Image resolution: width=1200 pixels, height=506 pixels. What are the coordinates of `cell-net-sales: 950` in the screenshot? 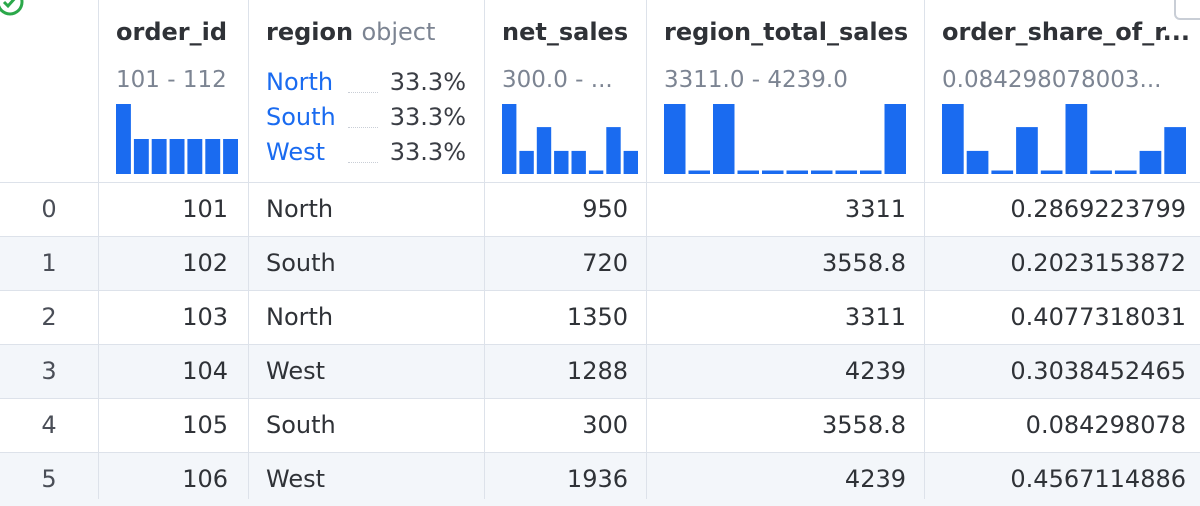 It's located at (605, 209).